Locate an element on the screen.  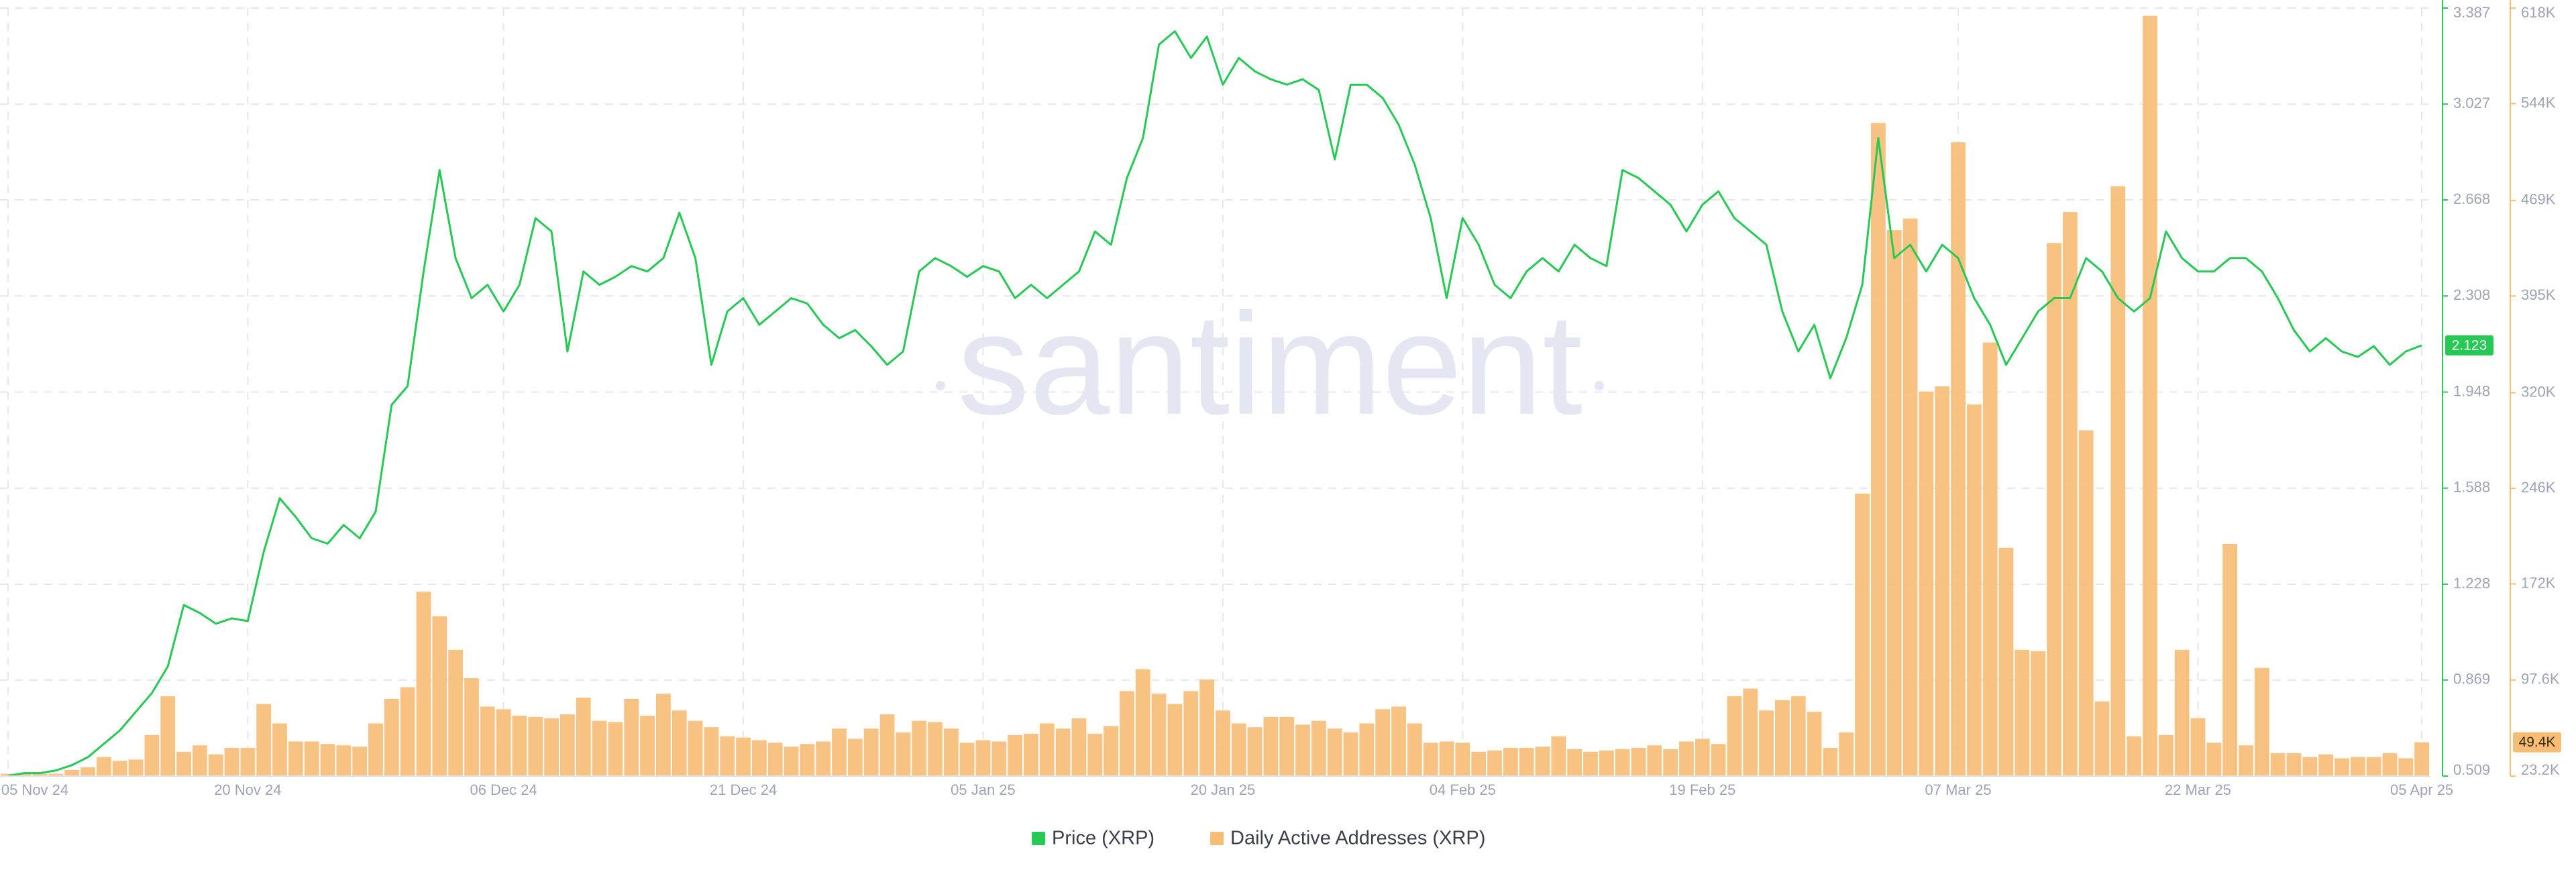
watermark-text: santiment is located at coordinates (1269, 364).